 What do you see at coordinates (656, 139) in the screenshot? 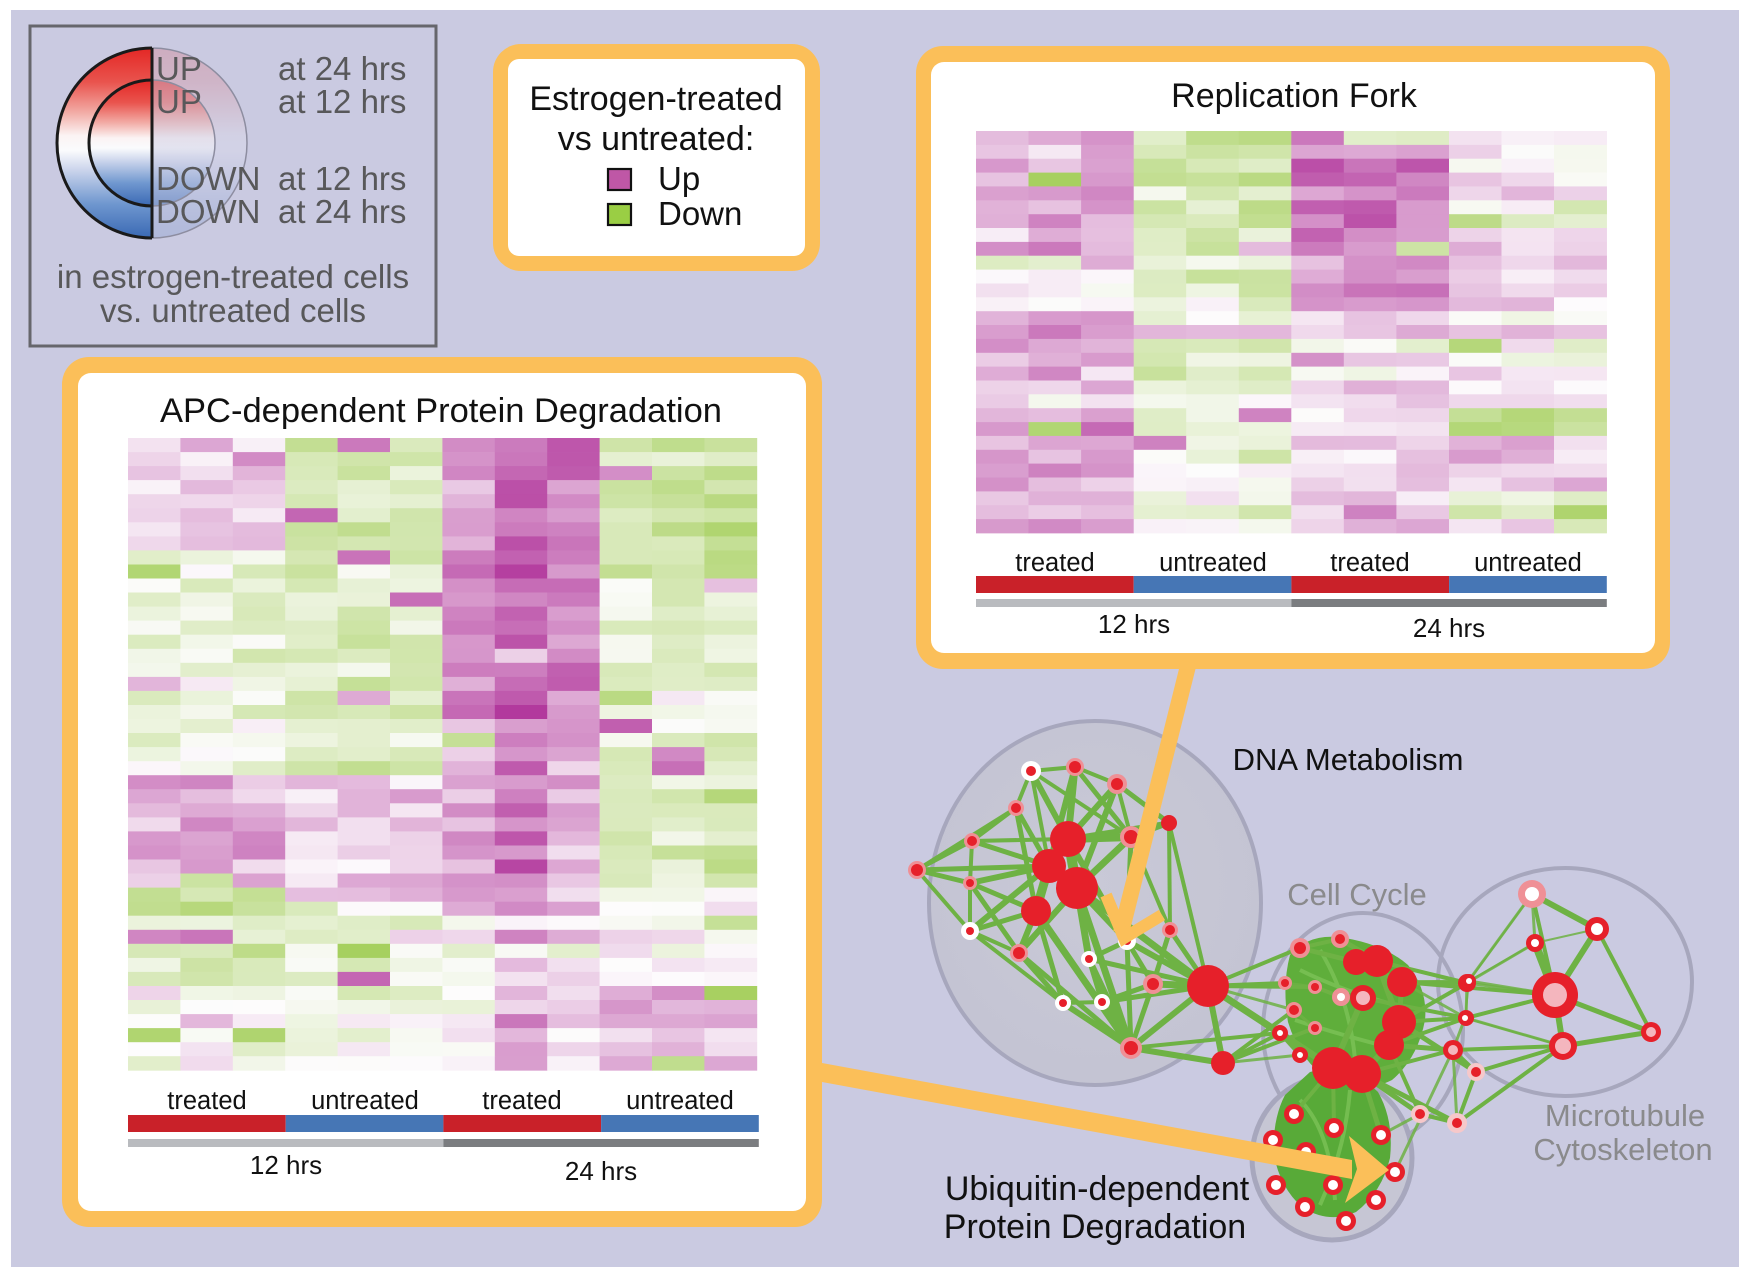
I see `svg-text: vs untreated:` at bounding box center [656, 139].